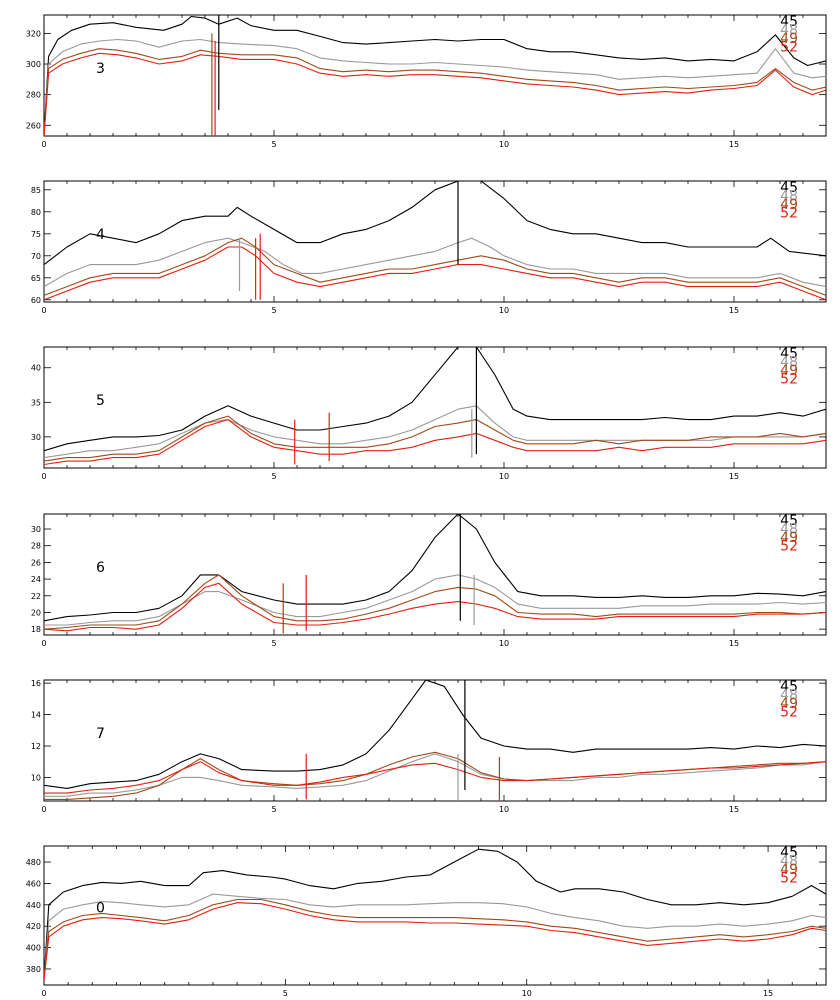 This screenshot has height=1000, width=840. What do you see at coordinates (36, 777) in the screenshot?
I see `y-tick-label: 10` at bounding box center [36, 777].